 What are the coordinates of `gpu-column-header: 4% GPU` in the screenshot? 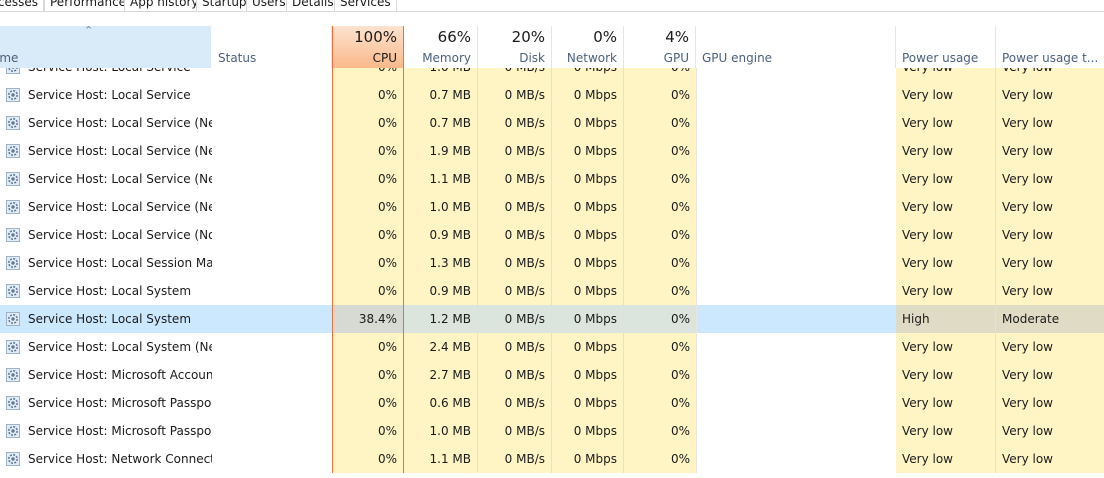 It's located at (660, 47).